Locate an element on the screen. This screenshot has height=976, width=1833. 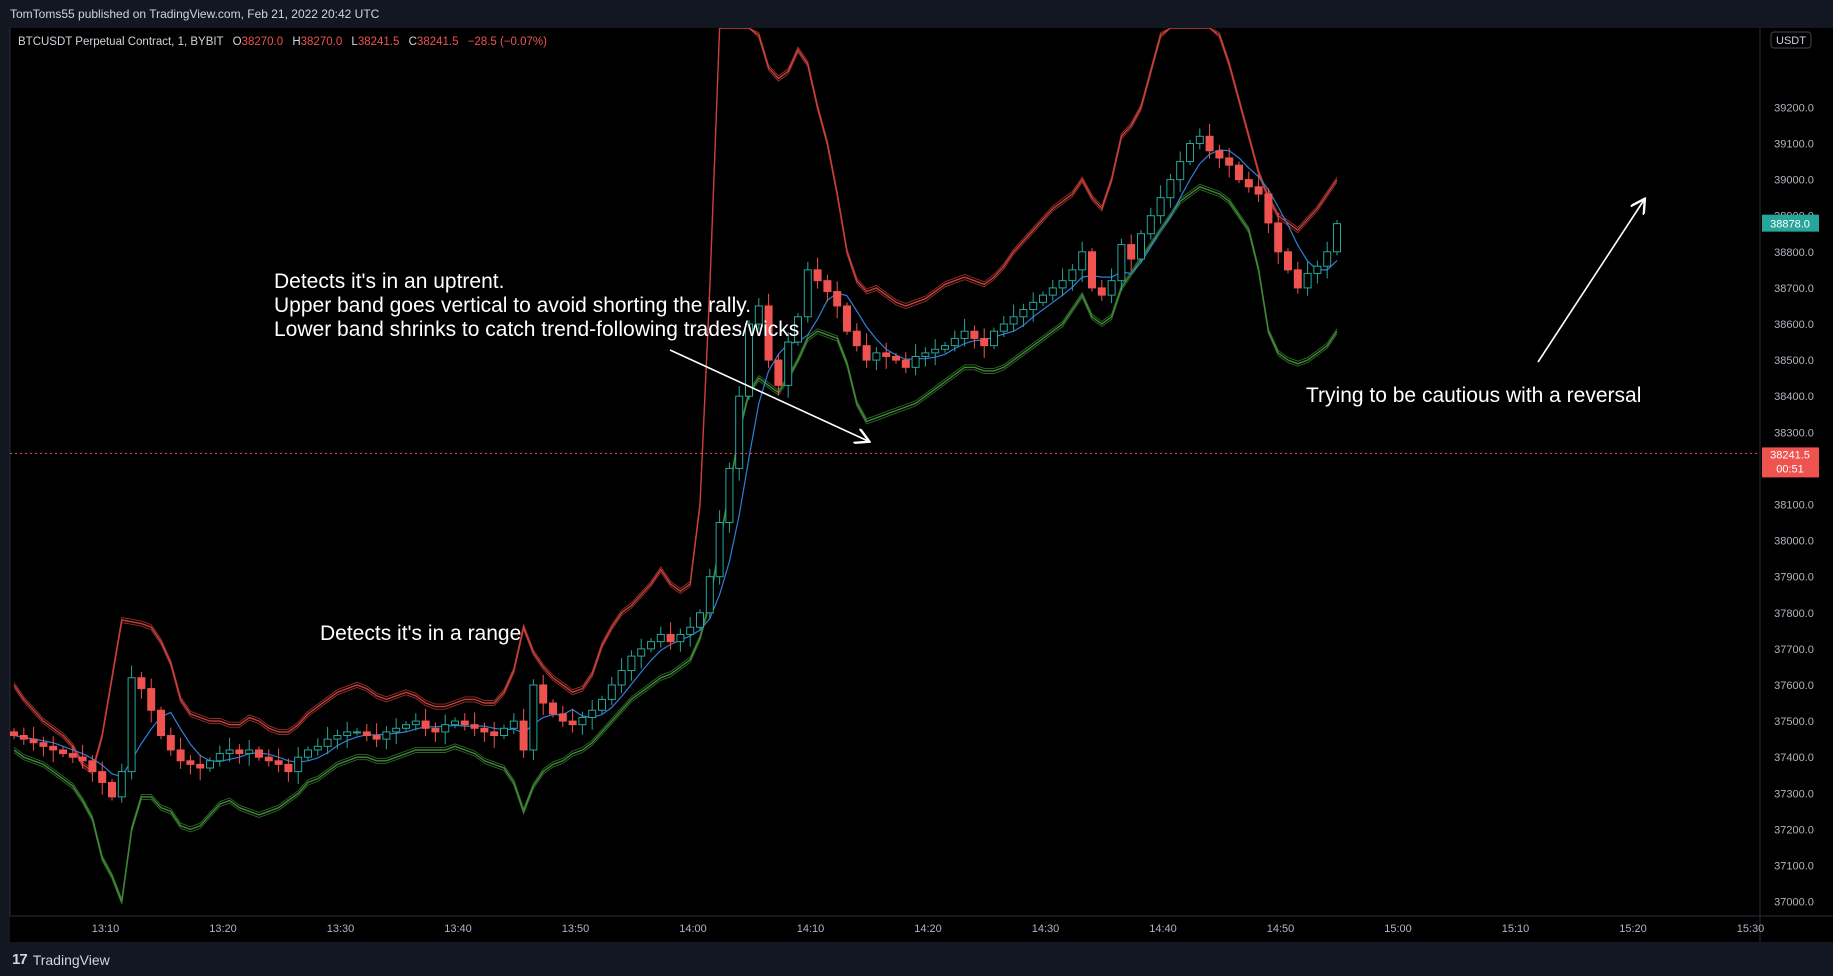
tradingview-brand: 17 TradingView is located at coordinates (61, 959).